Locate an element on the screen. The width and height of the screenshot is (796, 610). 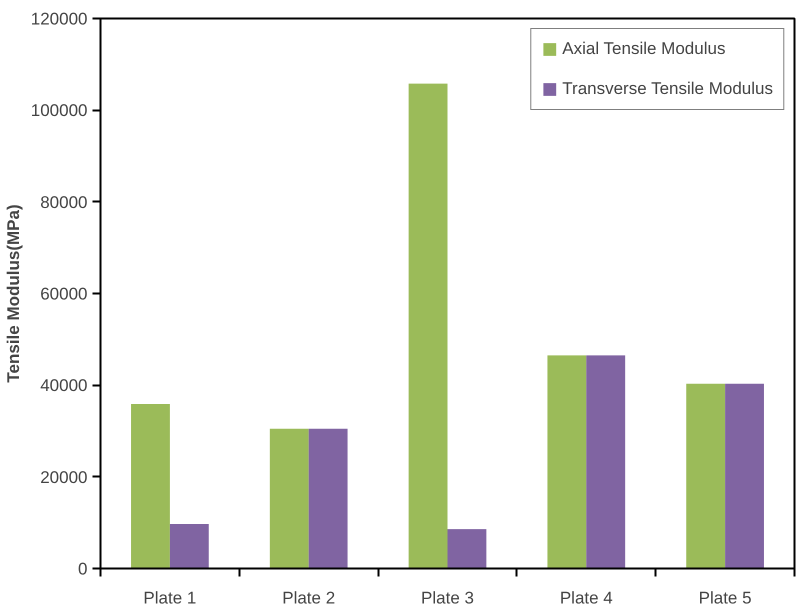
y-tick-label: 40000 is located at coordinates (64, 386).